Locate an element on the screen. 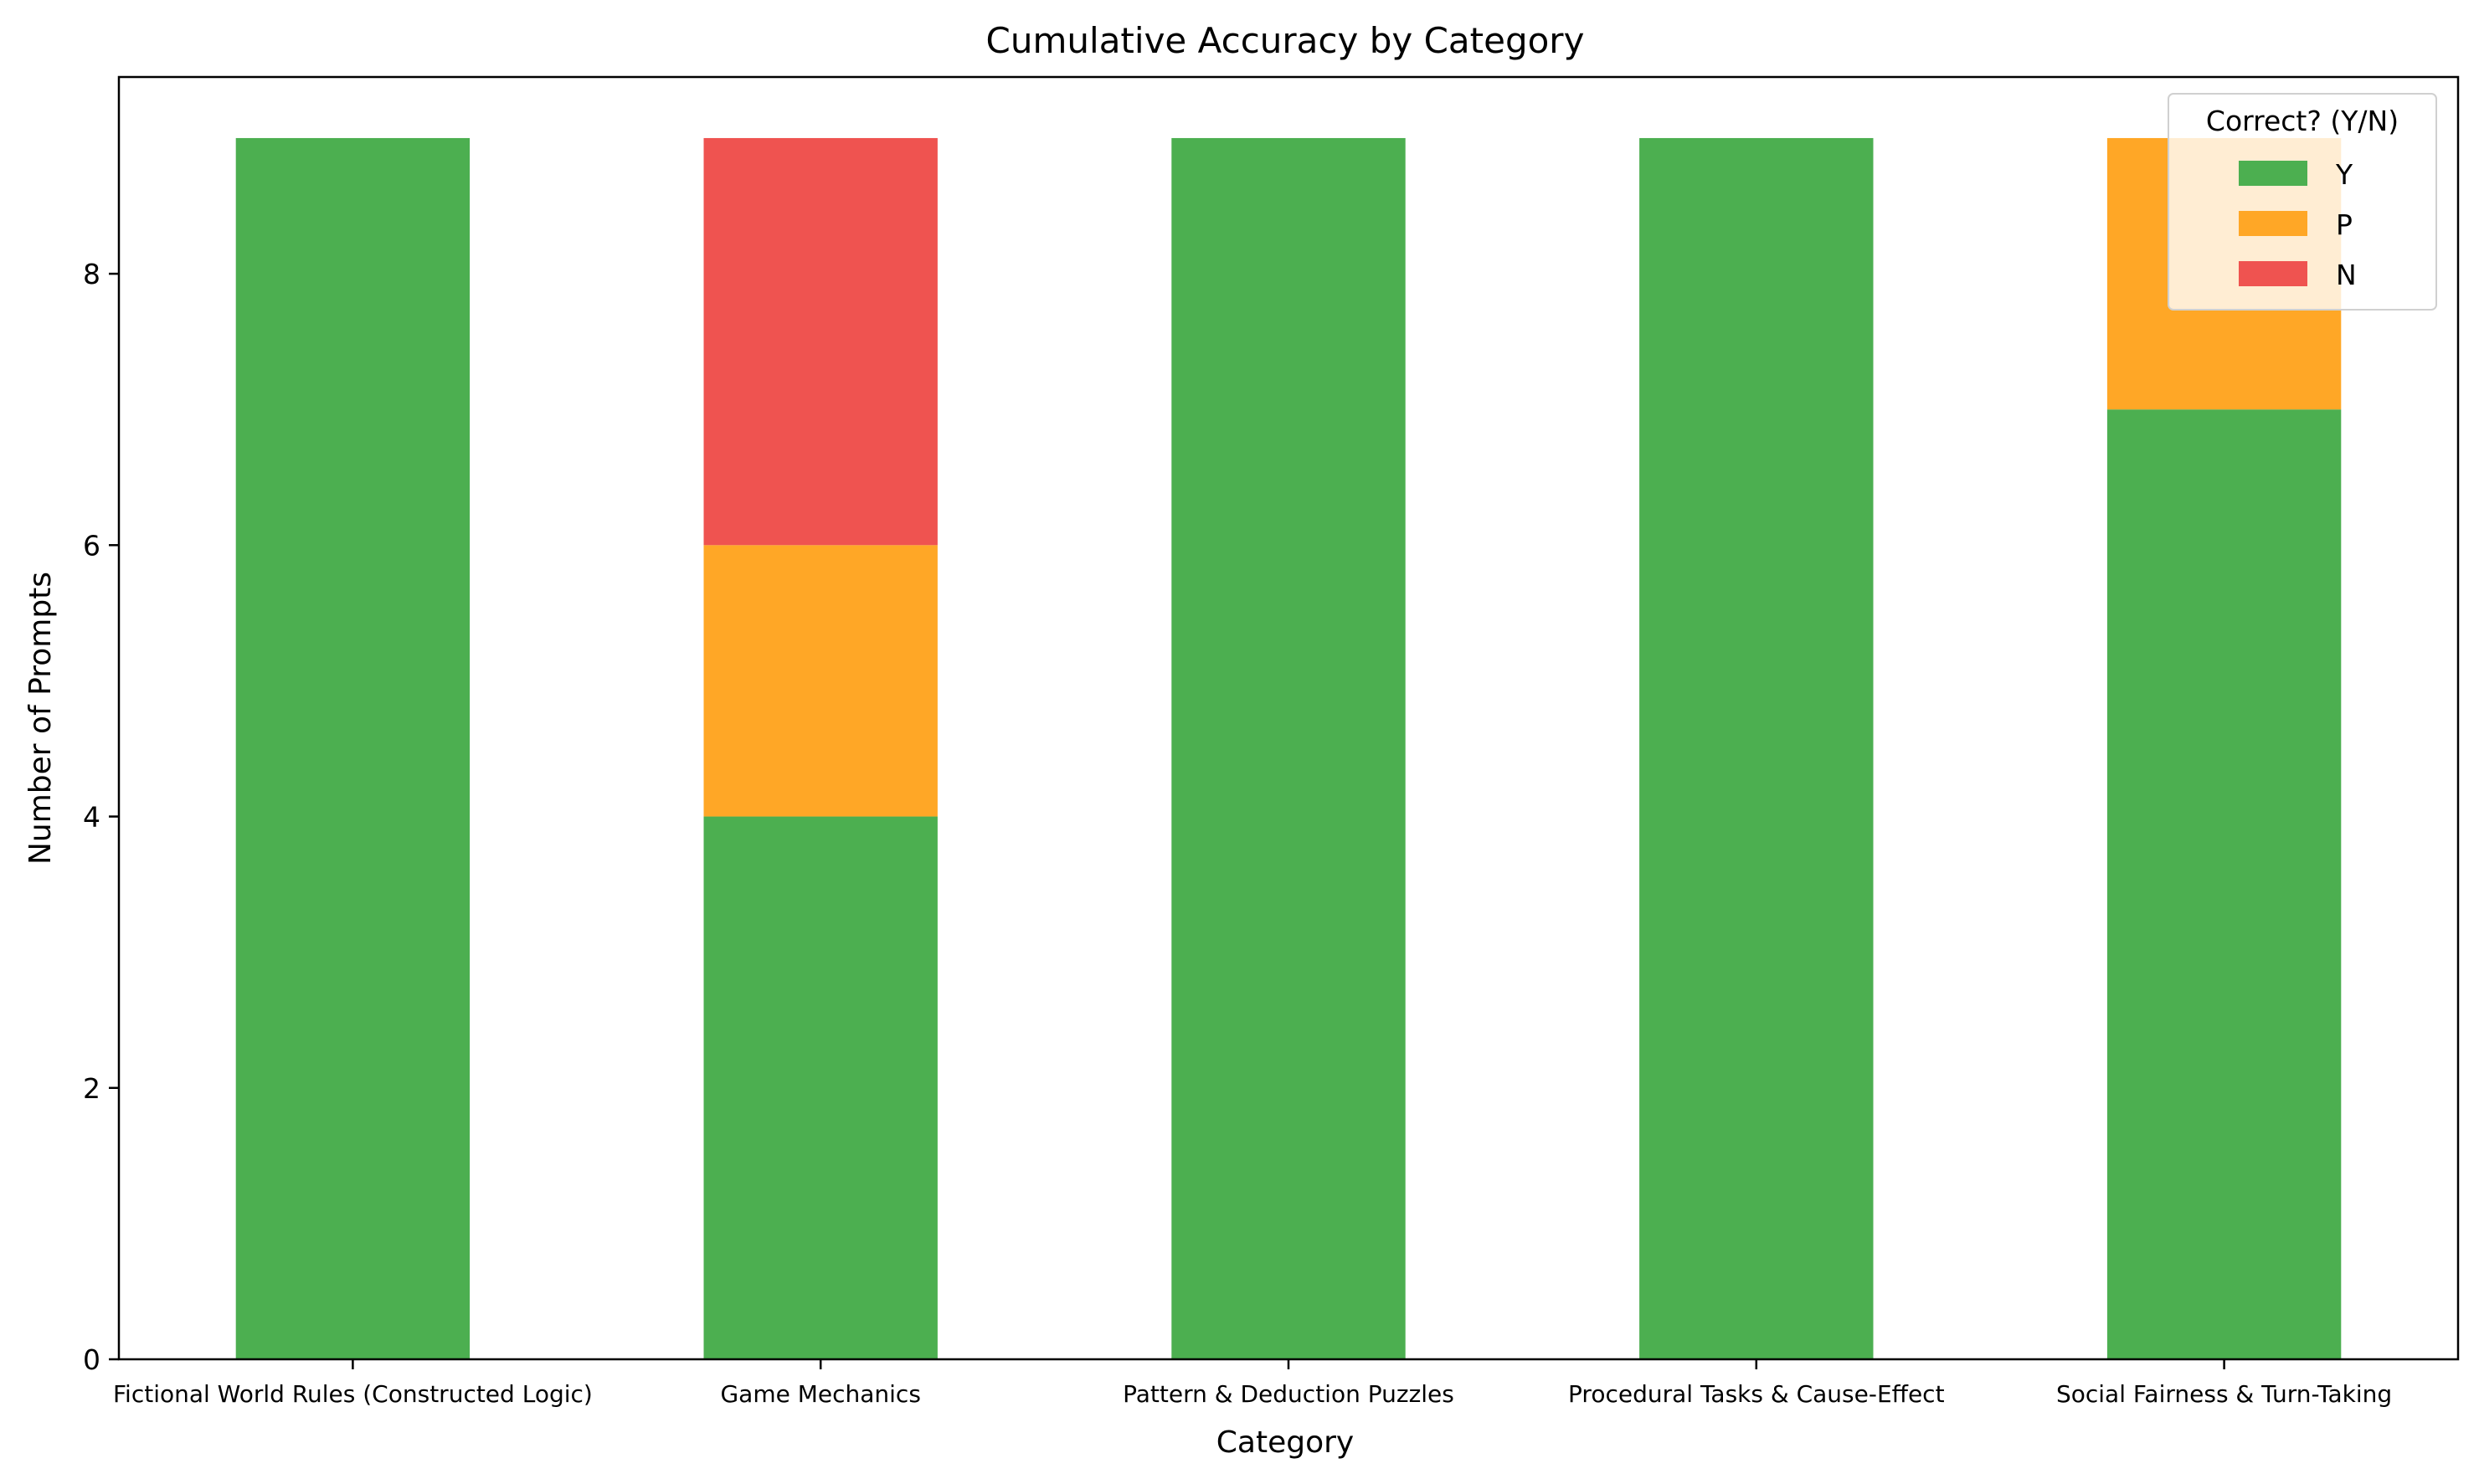  y-tick-label: 0 is located at coordinates (91, 1360).